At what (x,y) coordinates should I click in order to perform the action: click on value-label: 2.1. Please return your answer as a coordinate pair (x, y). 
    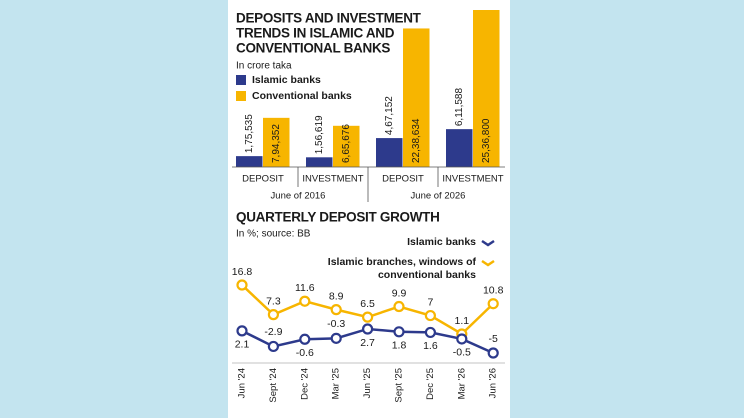
    Looking at the image, I should click on (242, 345).